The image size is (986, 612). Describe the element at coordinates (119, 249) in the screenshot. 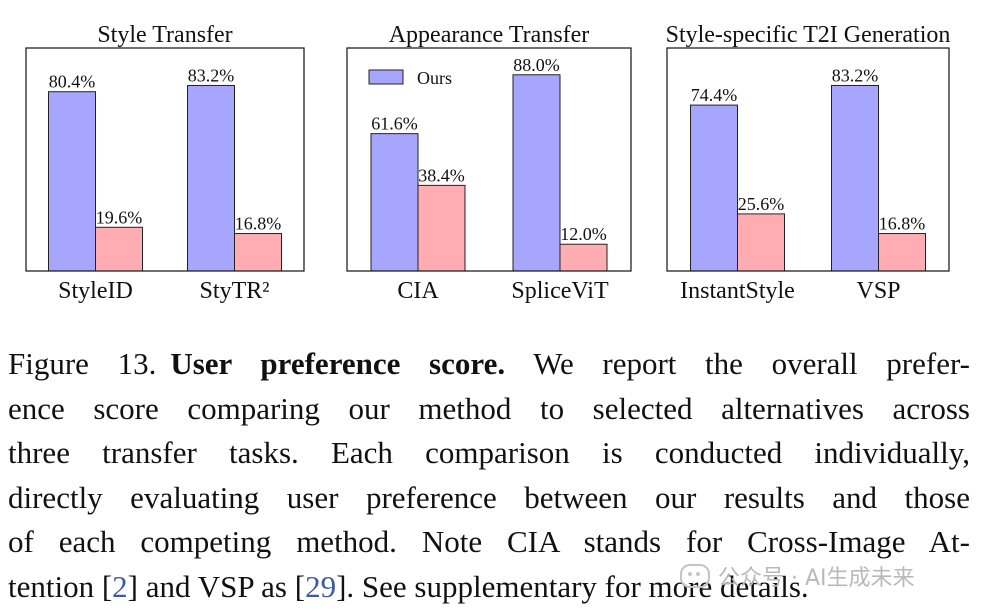

I see `bar-competitor-styleid` at that location.